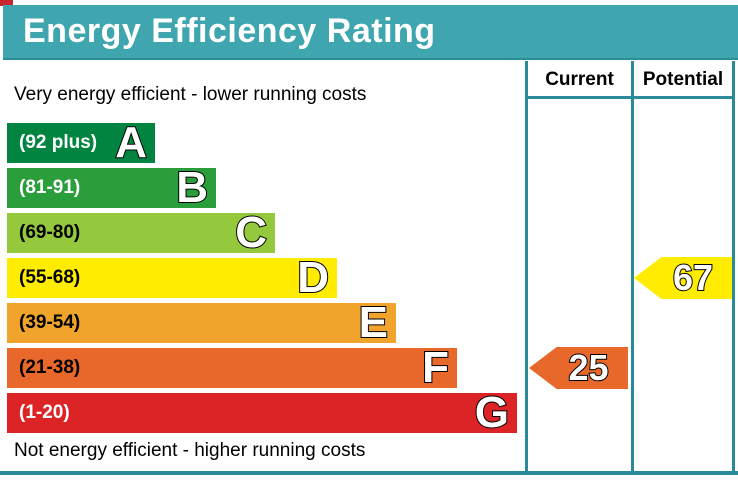 The height and width of the screenshot is (483, 738). I want to click on band-a-letter: A, so click(131, 142).